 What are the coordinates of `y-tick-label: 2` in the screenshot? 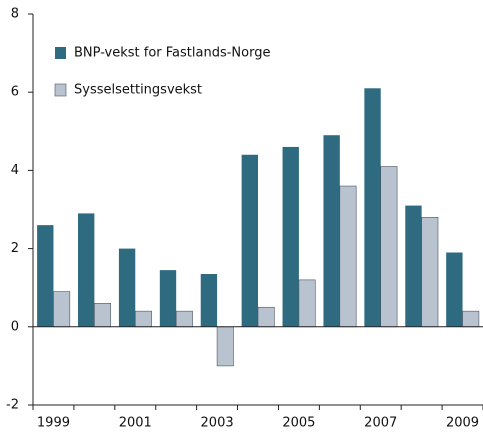 It's located at (15, 248).